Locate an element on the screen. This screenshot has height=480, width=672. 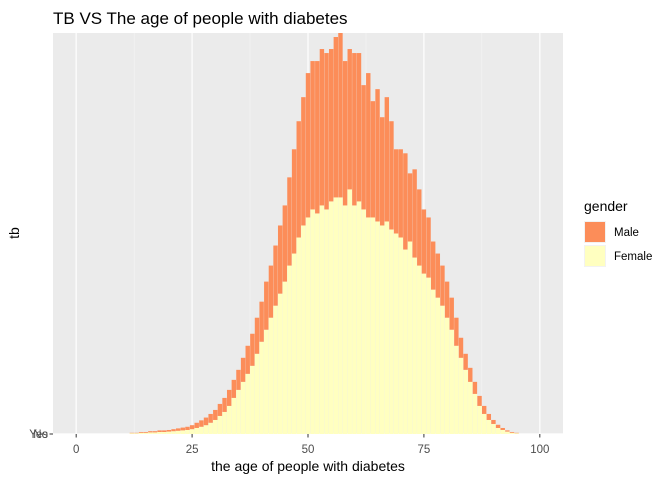
x-tick-label: 50 is located at coordinates (308, 450).